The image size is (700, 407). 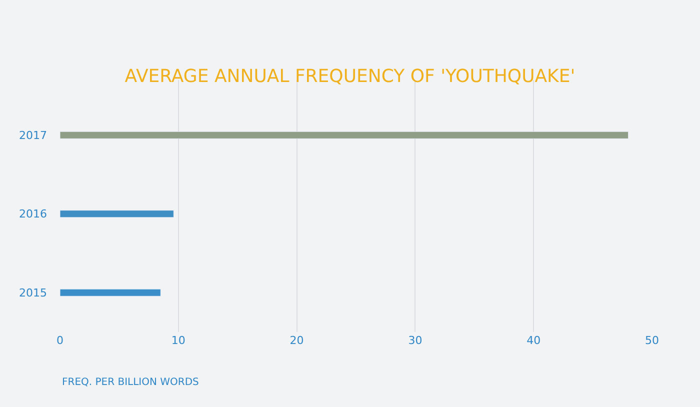 I want to click on x-tick-label: 50, so click(x=652, y=340).